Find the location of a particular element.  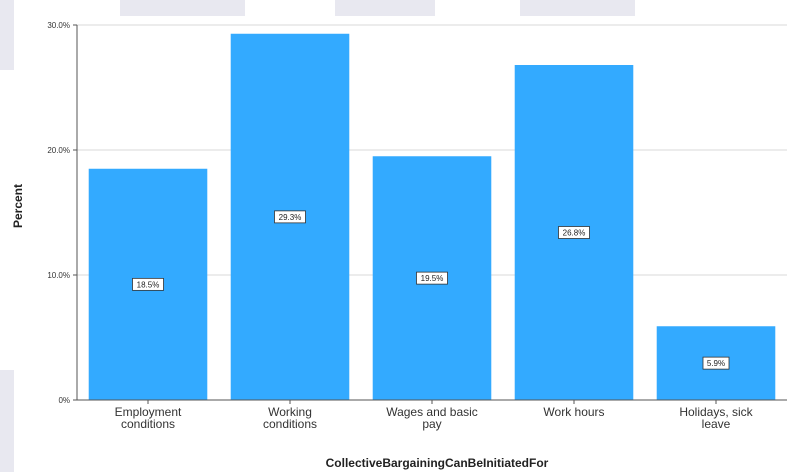

x-category-label: Working conditions is located at coordinates (290, 418).